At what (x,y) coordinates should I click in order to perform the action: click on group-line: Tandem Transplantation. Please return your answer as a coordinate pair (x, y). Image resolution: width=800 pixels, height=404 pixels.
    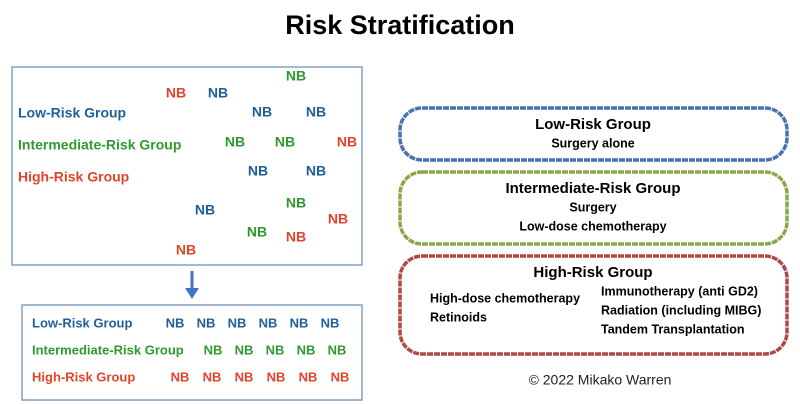
    Looking at the image, I should click on (673, 329).